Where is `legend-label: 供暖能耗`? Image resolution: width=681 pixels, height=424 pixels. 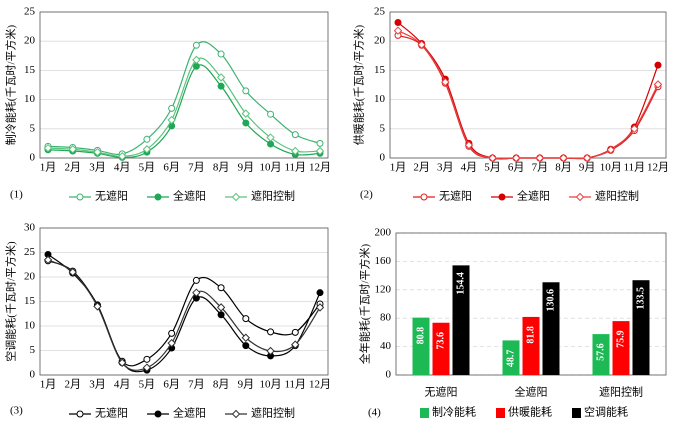
legend-label: 供暖能耗 is located at coordinates (530, 412).